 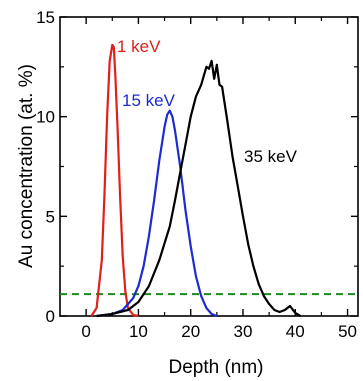 I want to click on y-axis-label: Au concentration (at. %), so click(x=26, y=166).